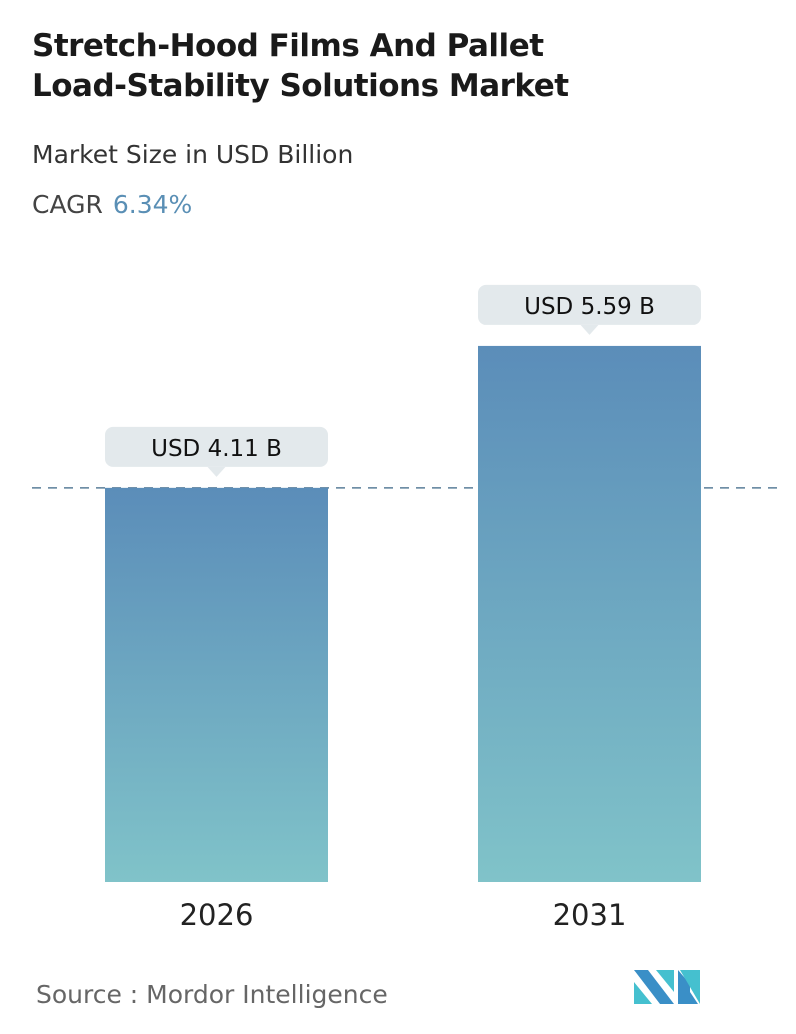 This screenshot has width=796, height=1034. What do you see at coordinates (590, 915) in the screenshot?
I see `x-tick-label: 2031` at bounding box center [590, 915].